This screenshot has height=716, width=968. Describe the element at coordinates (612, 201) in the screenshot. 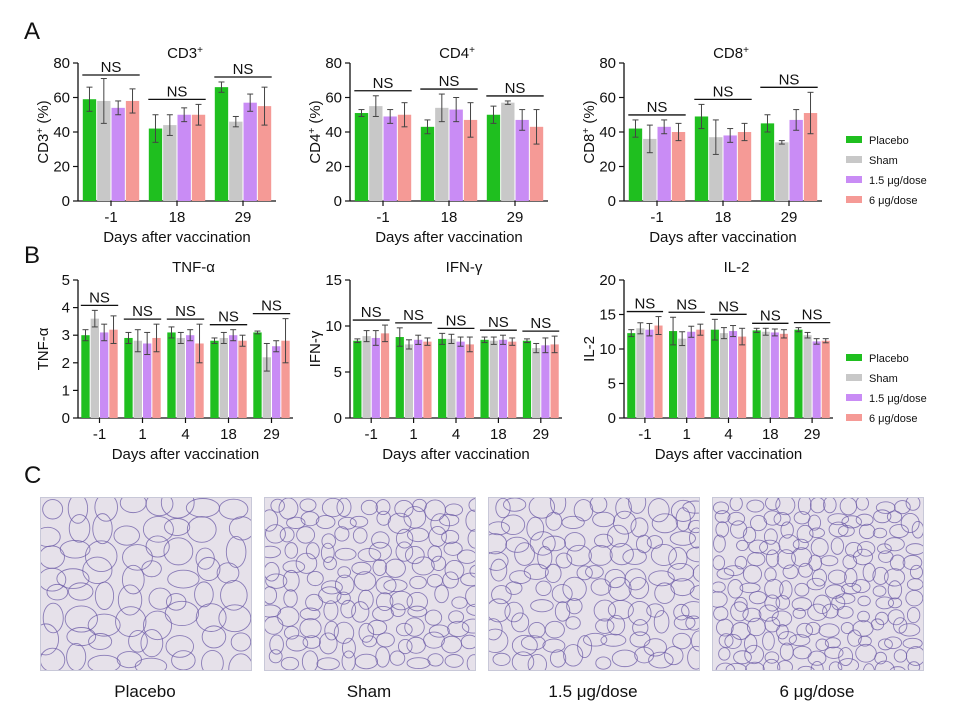

I see `y-tick-label: 0` at that location.